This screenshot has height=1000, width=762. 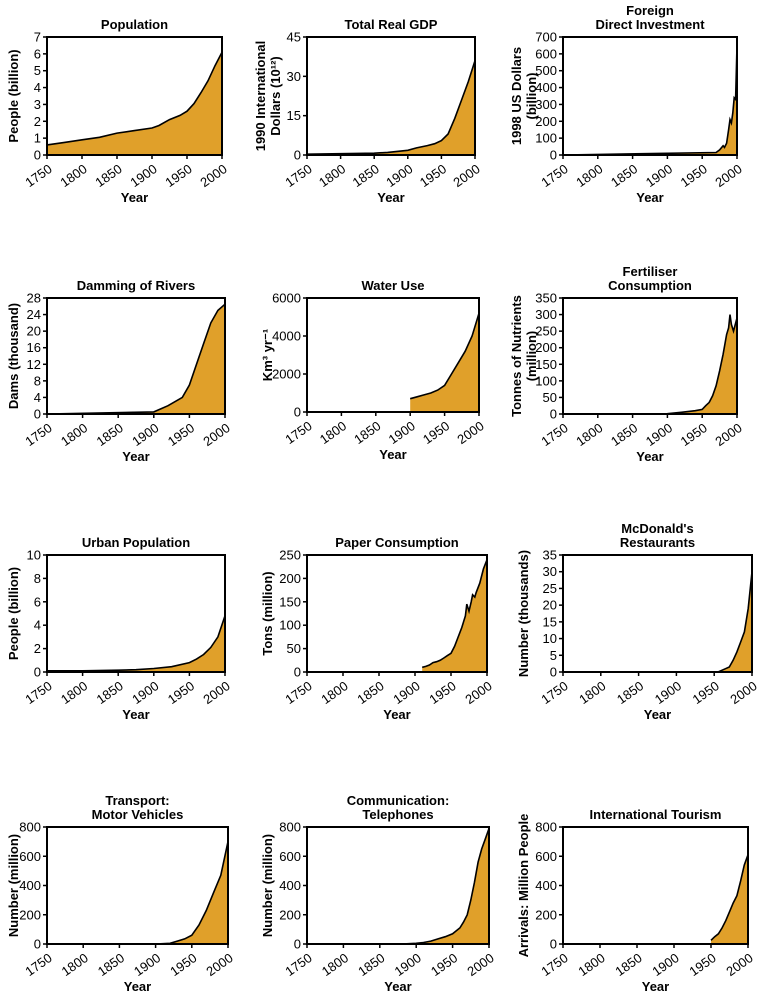 I want to click on y-tick-label: 5, so click(x=37, y=70).